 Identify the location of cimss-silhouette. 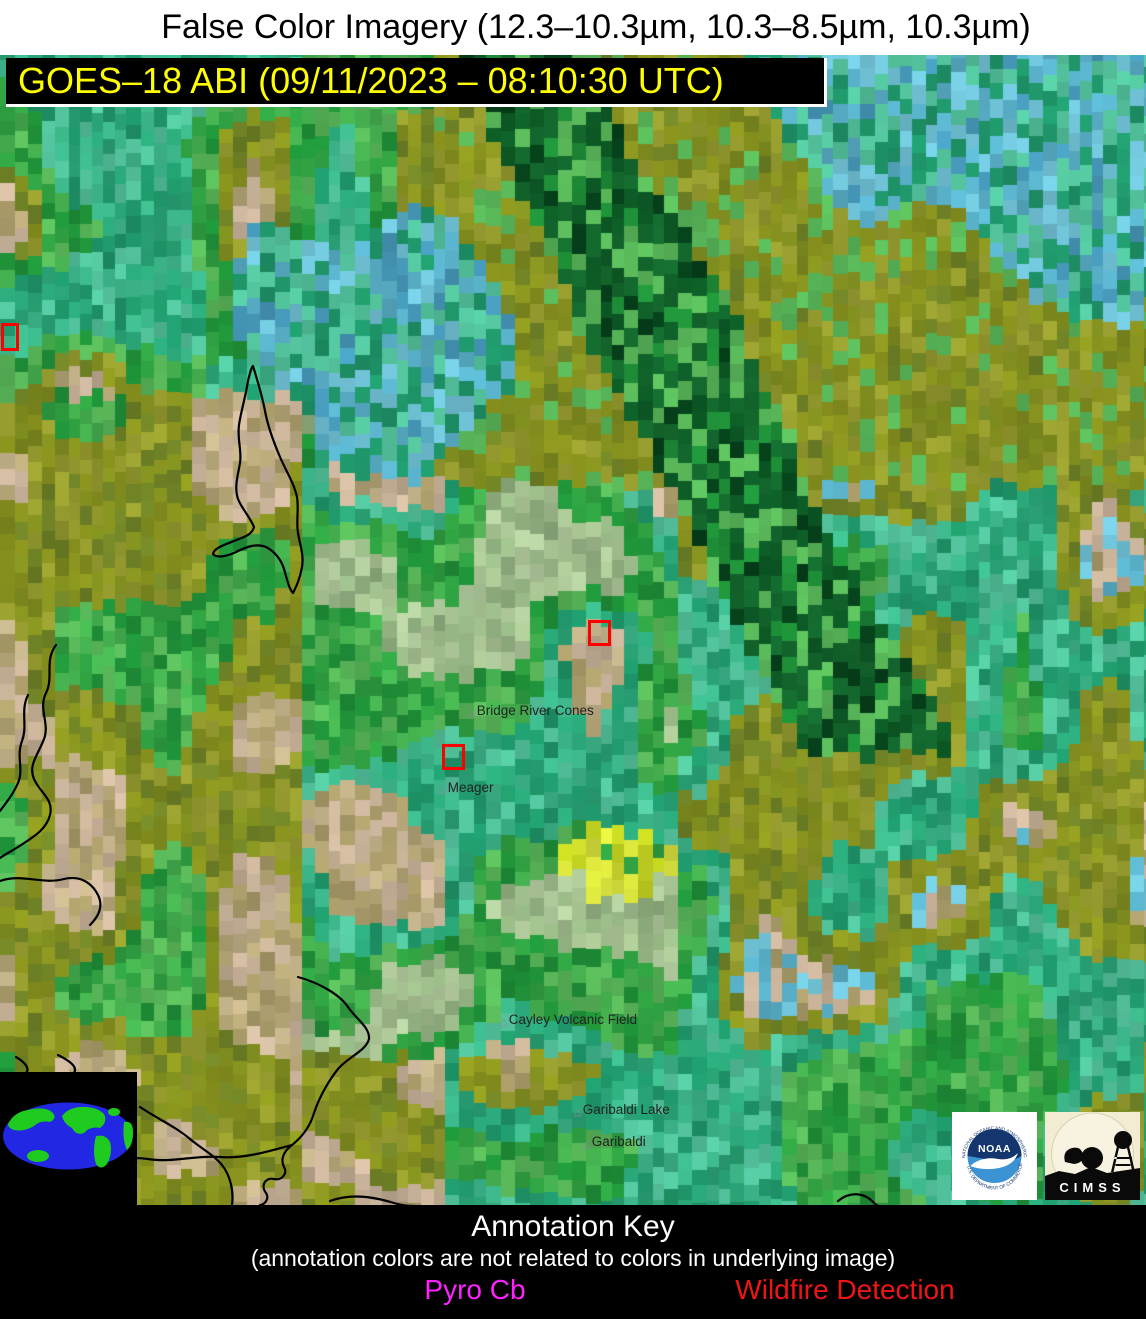
(1092, 1165).